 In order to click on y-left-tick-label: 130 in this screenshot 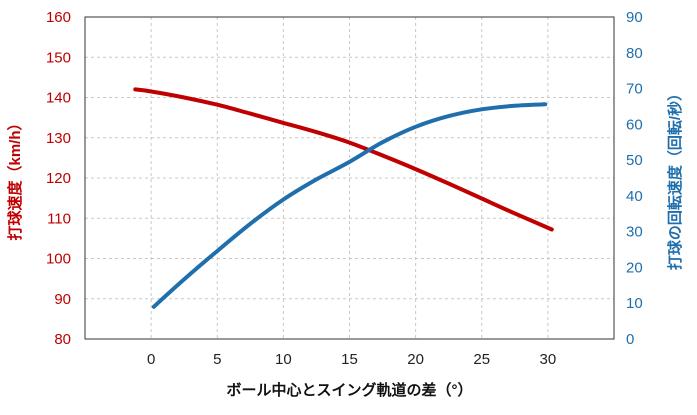, I will do `click(58, 138)`.